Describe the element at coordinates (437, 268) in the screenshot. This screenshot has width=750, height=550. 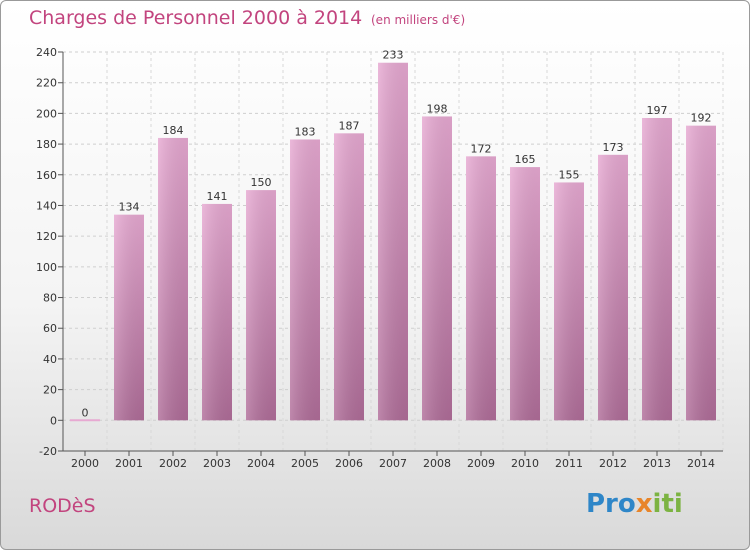
I see `bar-shade-2008` at that location.